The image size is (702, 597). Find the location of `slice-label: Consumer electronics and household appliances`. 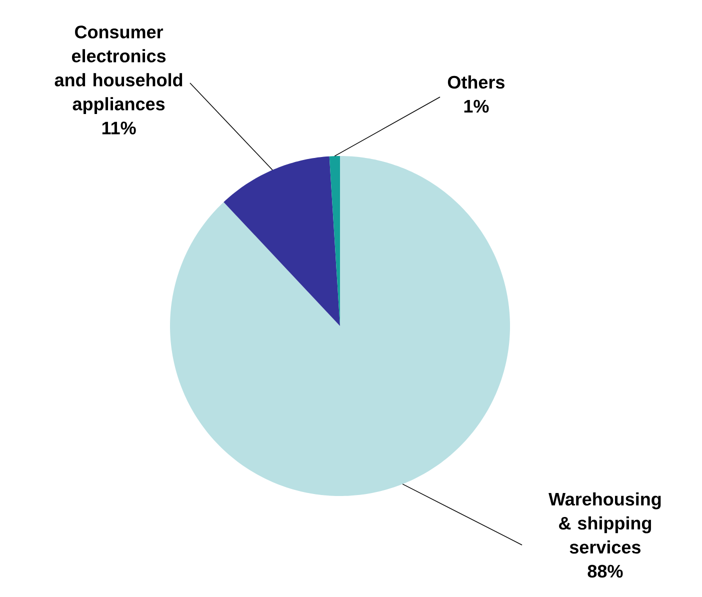

slice-label: Consumer electronics and household appliances is located at coordinates (118, 70).